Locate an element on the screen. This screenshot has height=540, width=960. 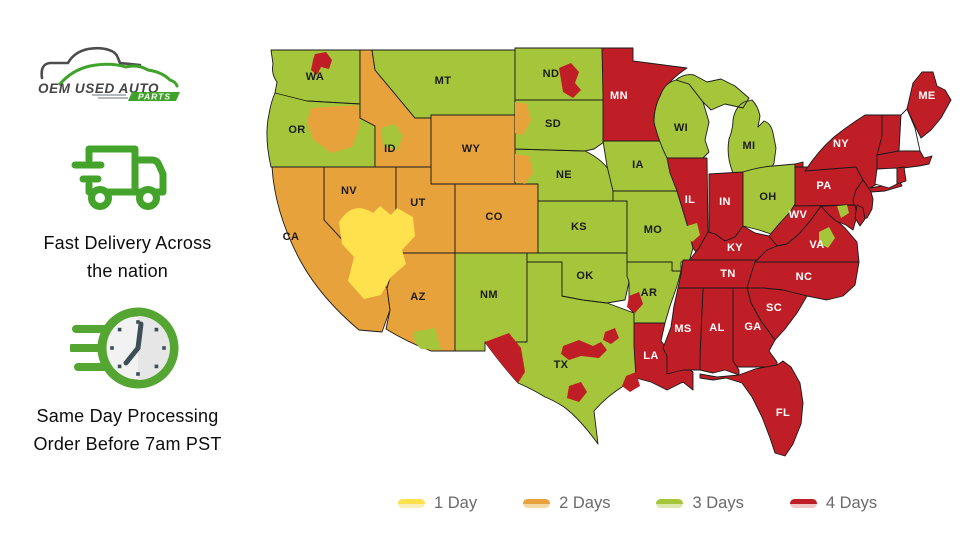
logo-parts-label: PARTS is located at coordinates (154, 97).